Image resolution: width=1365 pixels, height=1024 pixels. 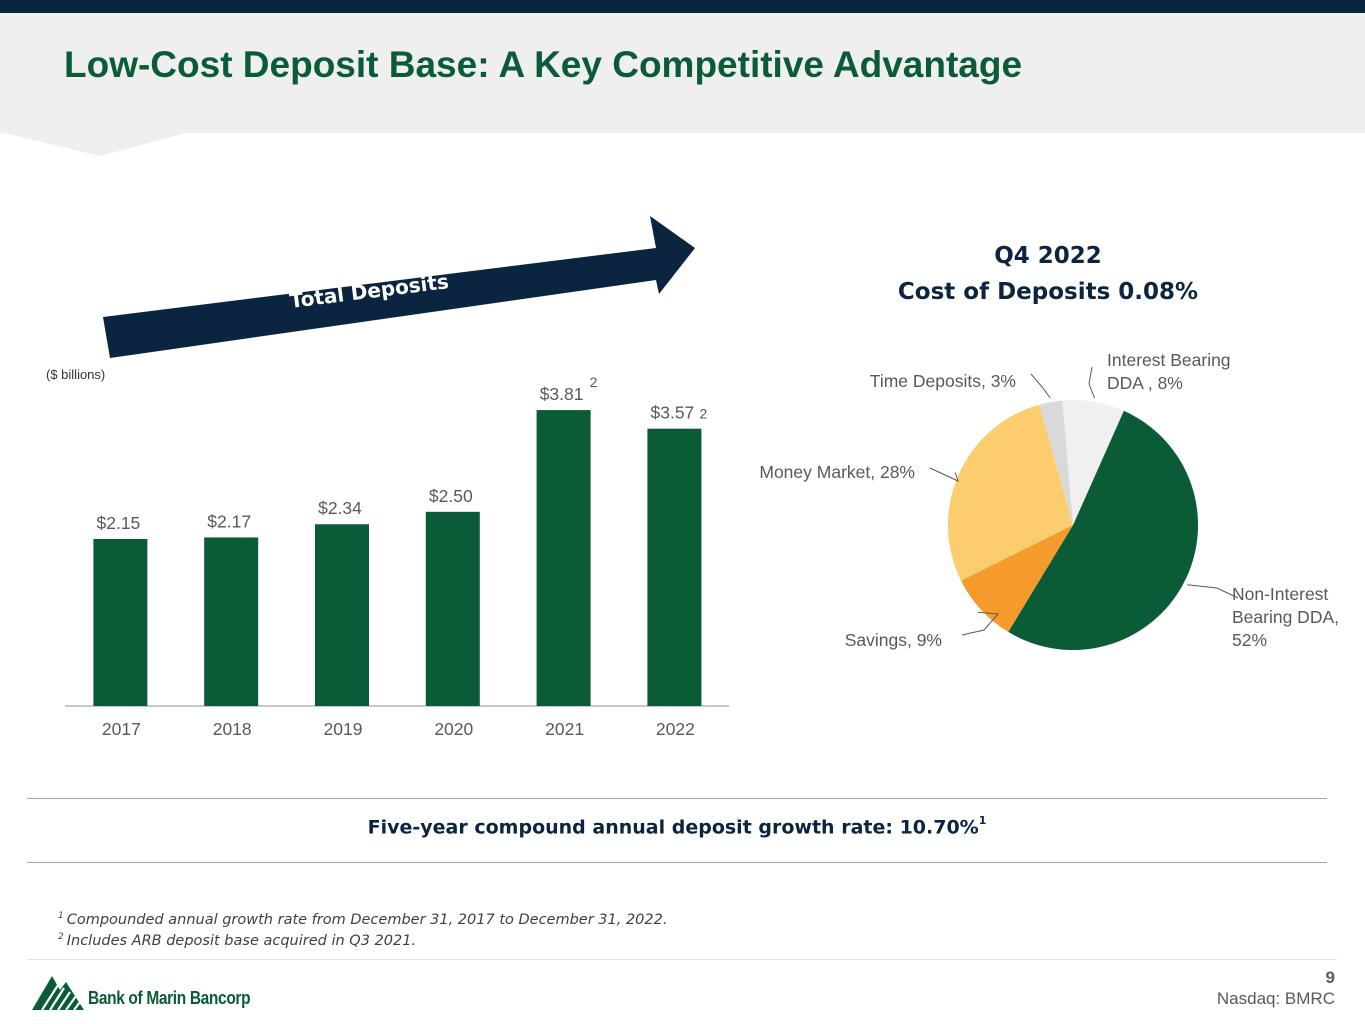 What do you see at coordinates (119, 523) in the screenshot?
I see `bar-value-label-2017: $2.15` at bounding box center [119, 523].